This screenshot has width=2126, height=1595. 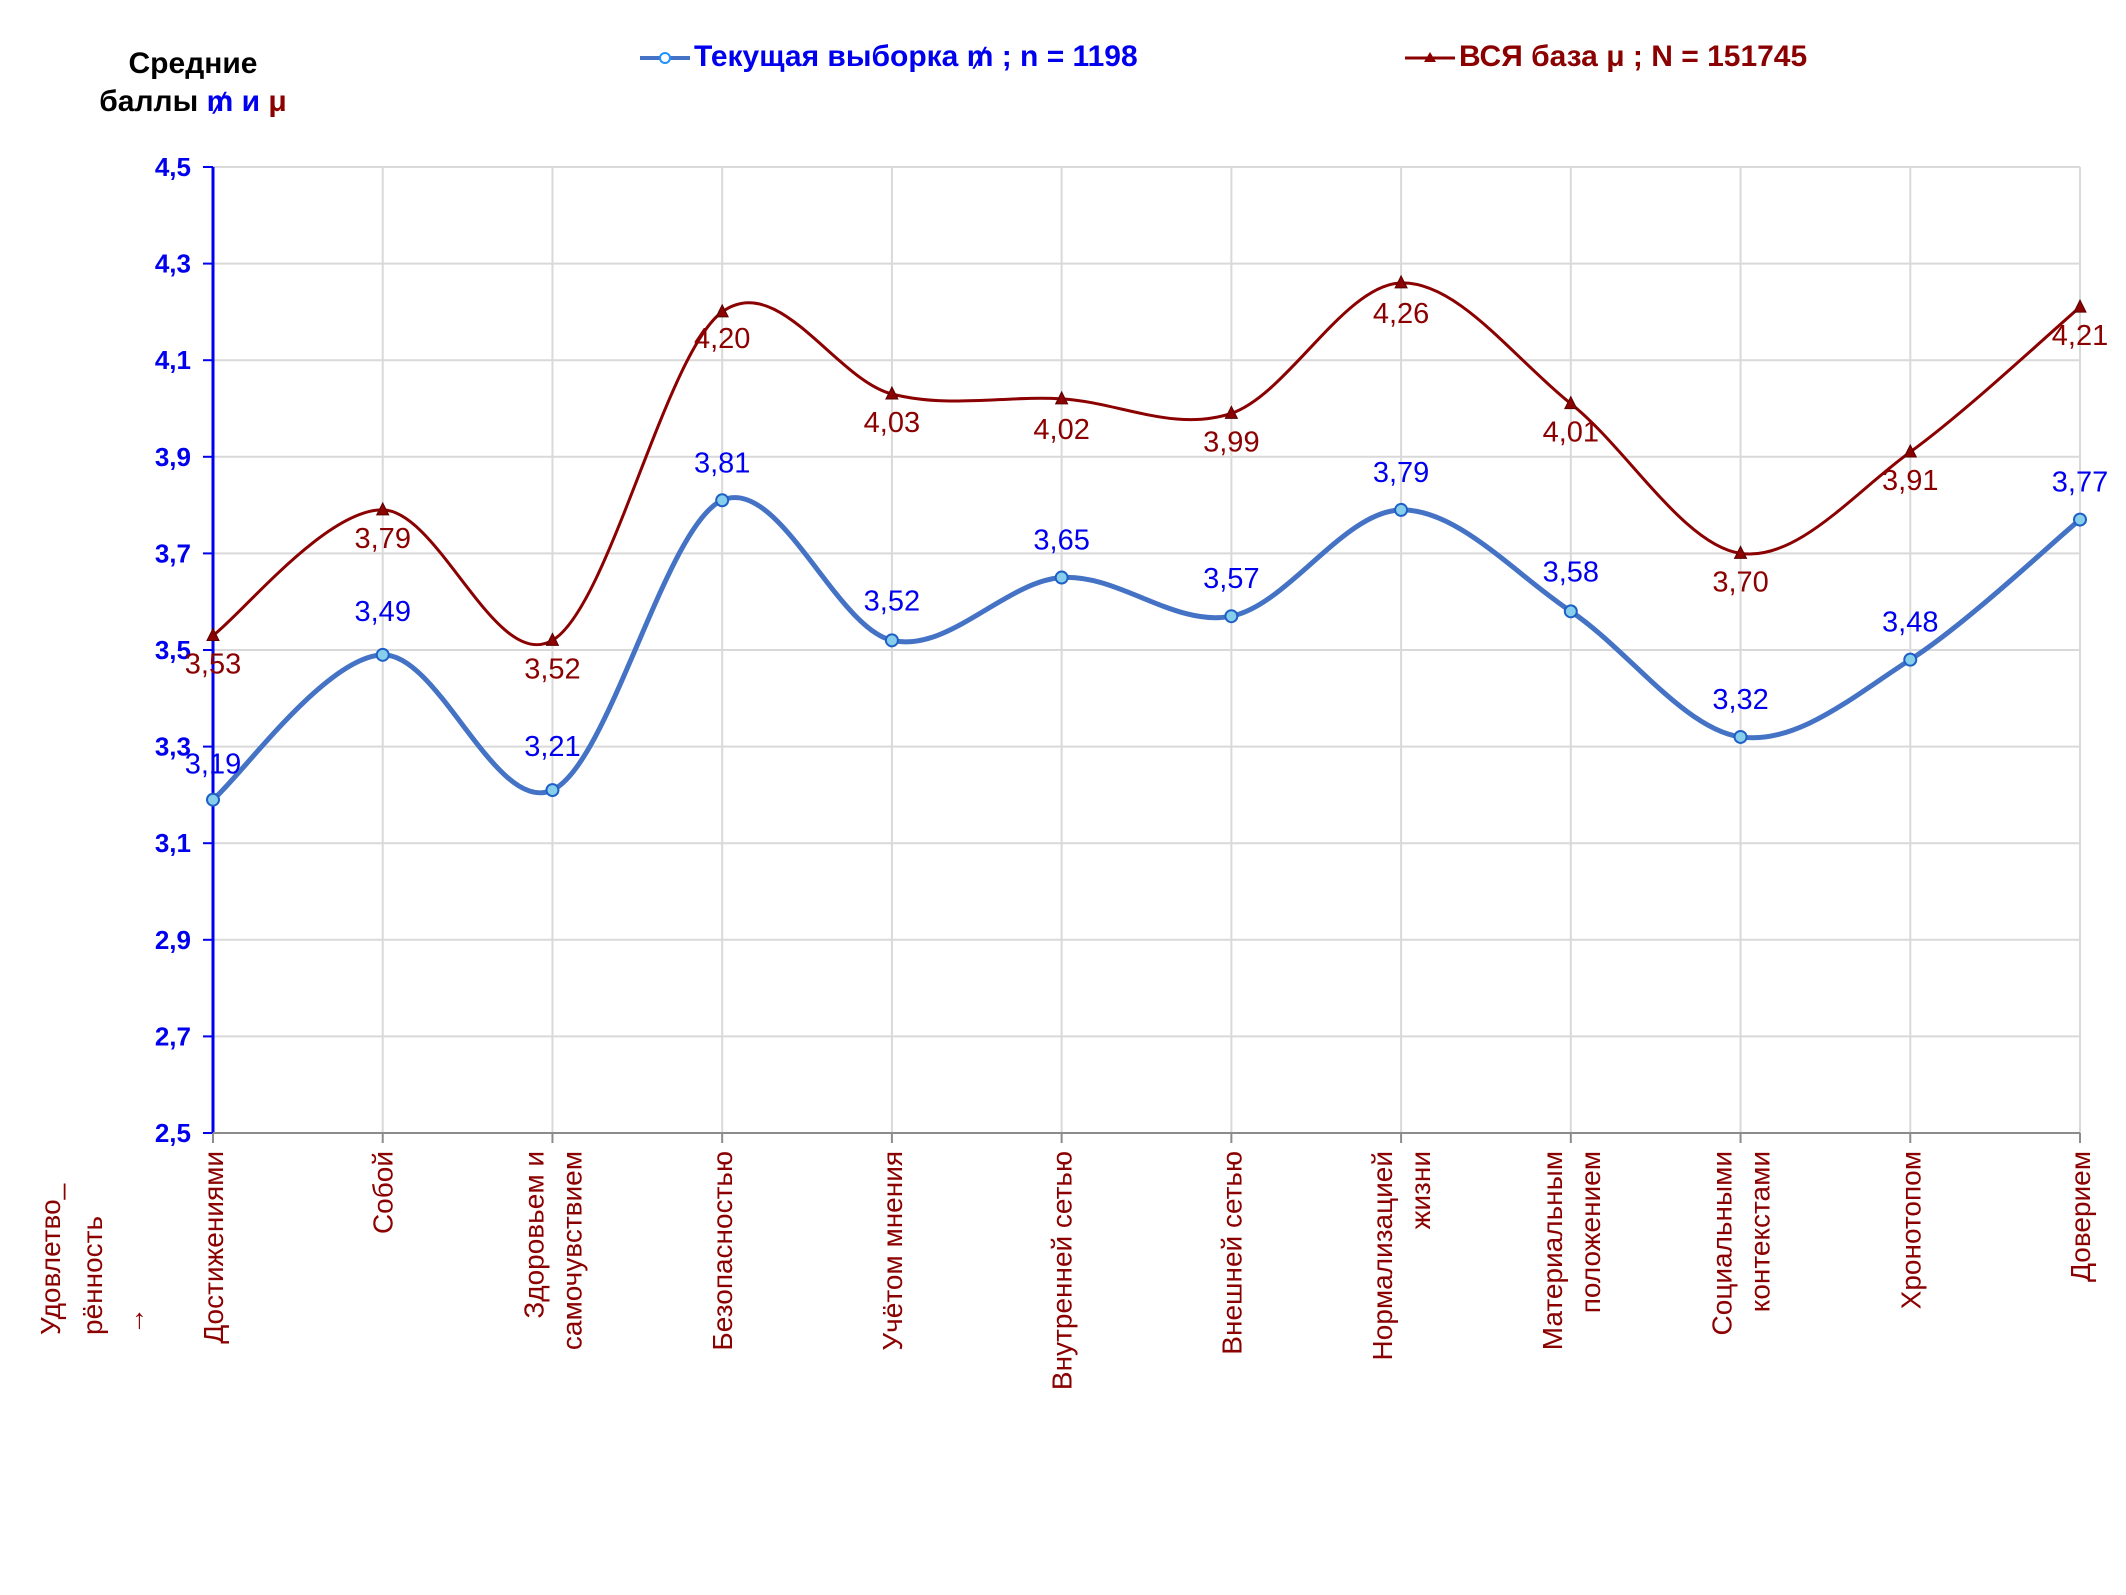 What do you see at coordinates (1401, 1255) in the screenshot?
I see `category-label: Нормализацией жизни` at bounding box center [1401, 1255].